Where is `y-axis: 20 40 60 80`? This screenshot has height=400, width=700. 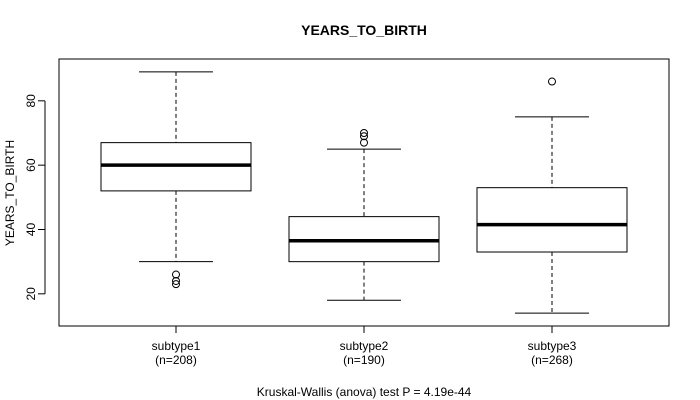
y-axis: 20 40 60 80 is located at coordinates (35, 197).